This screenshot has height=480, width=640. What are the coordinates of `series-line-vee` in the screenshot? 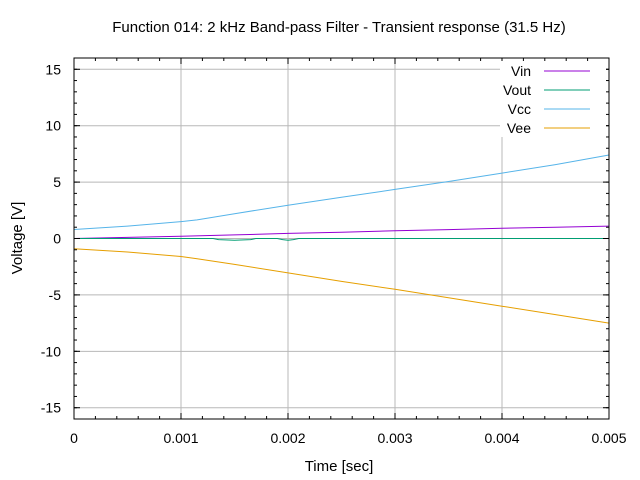 It's located at (341, 286).